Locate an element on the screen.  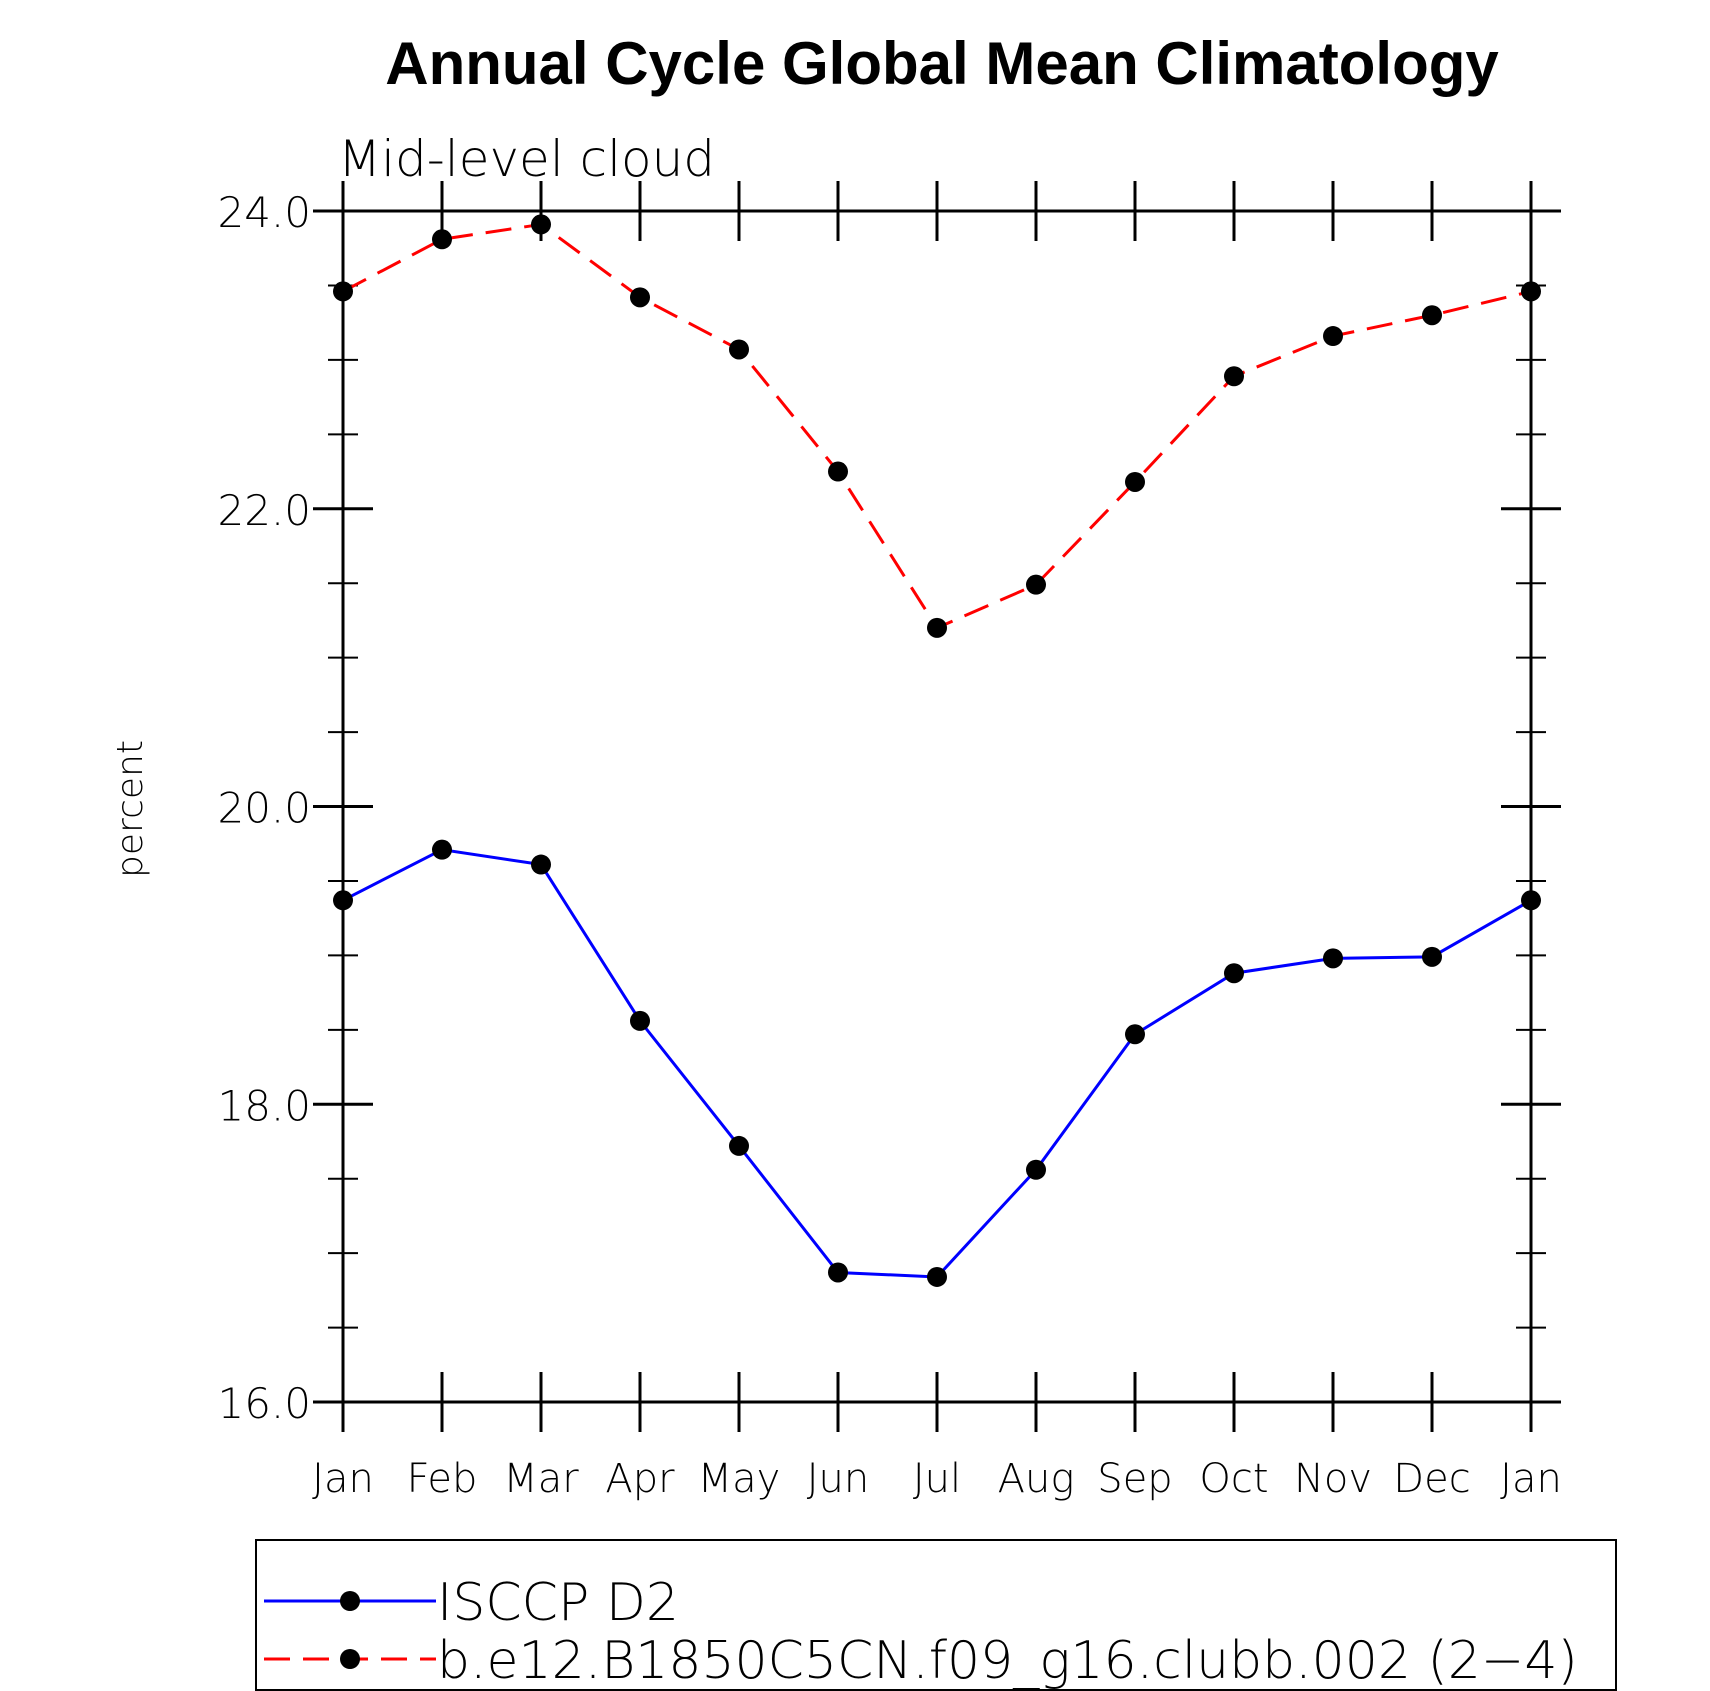
legend-box is located at coordinates (936, 1615).